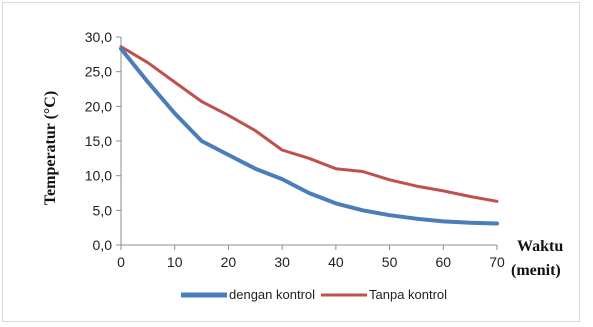 The image size is (593, 327). I want to click on x-axis-unit: (menit), so click(536, 270).